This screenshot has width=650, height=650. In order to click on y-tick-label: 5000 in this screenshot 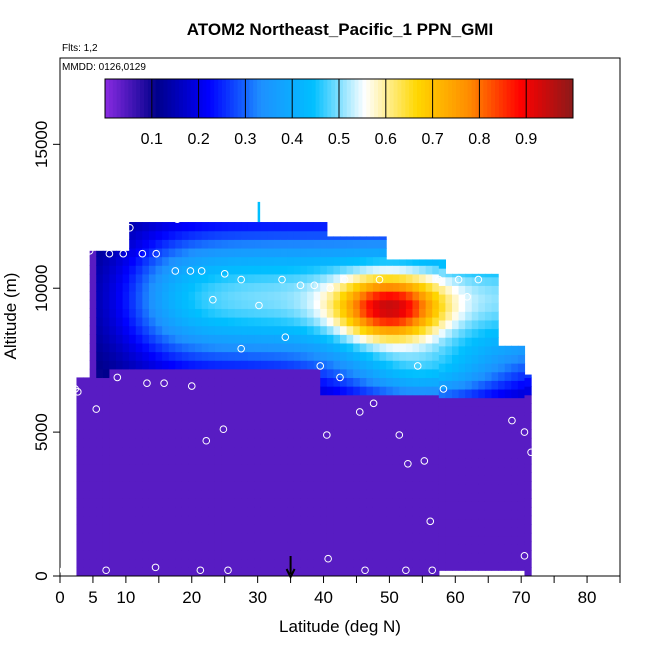, I will do `click(41, 432)`.